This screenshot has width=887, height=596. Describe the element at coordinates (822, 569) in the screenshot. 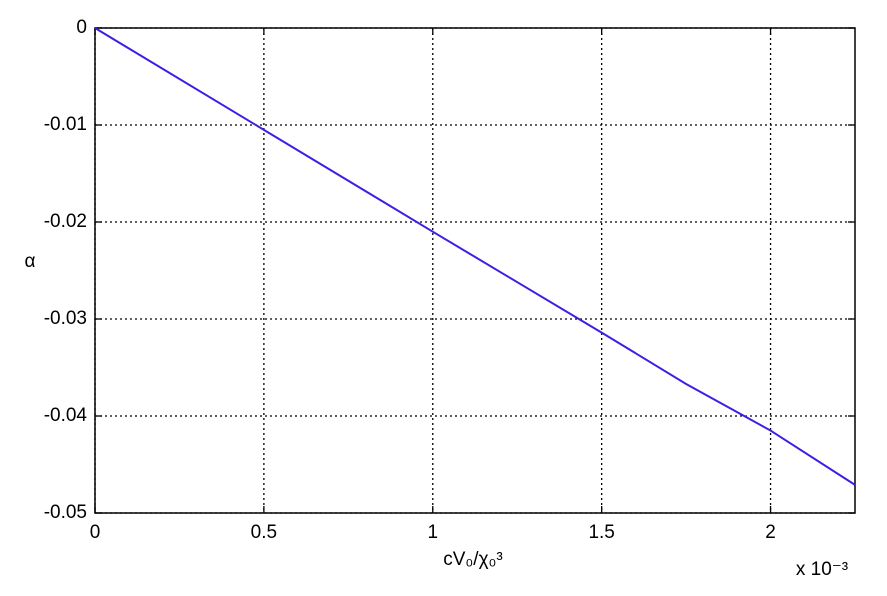

I see `x-multiplier: x 10⁻³` at that location.